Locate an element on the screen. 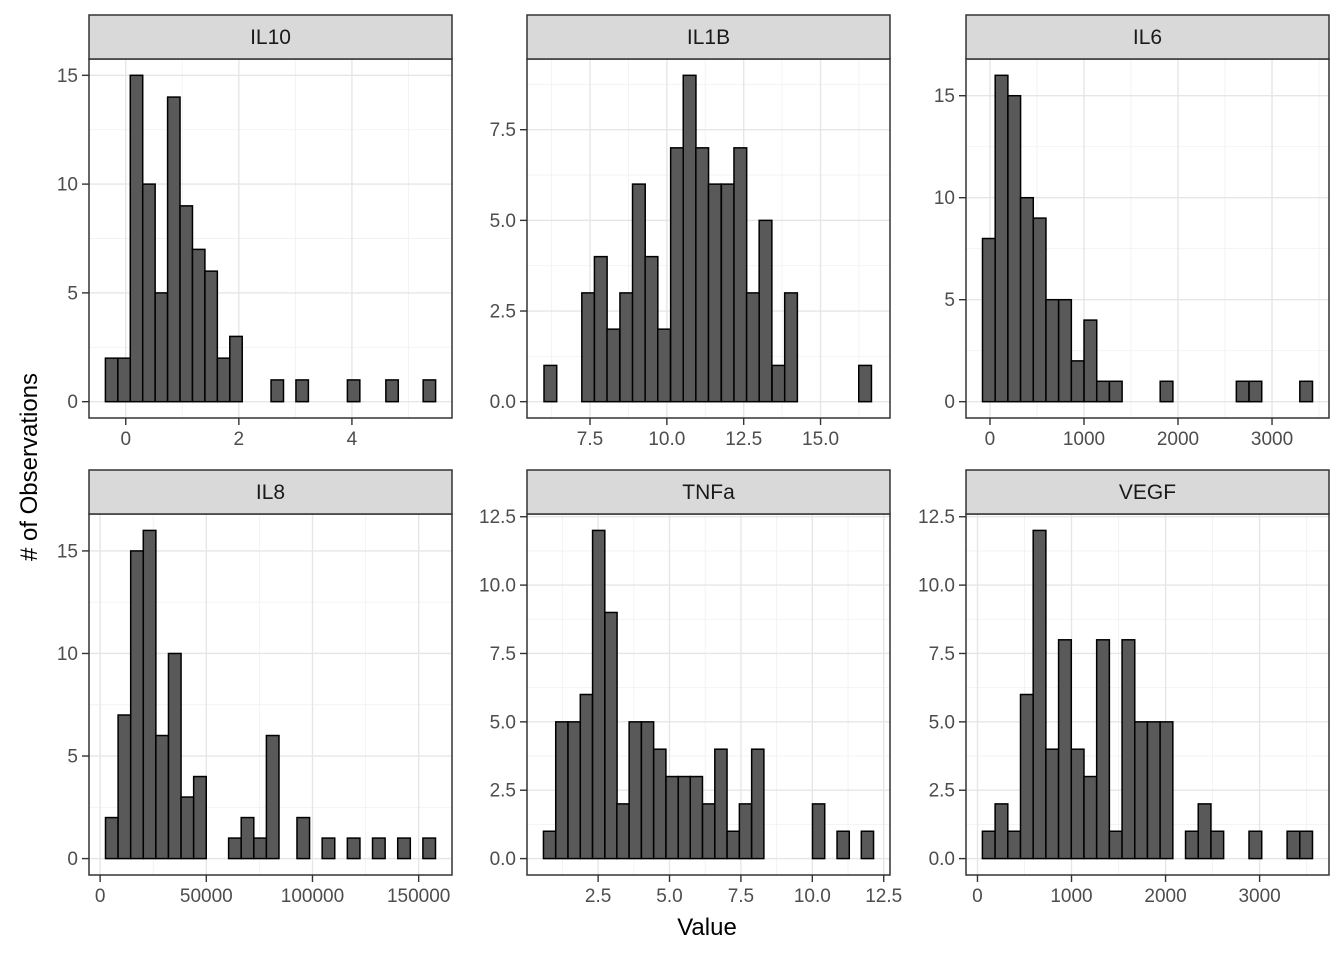 The image size is (1344, 960). y-tick-label: 10.0 is located at coordinates (936, 586).